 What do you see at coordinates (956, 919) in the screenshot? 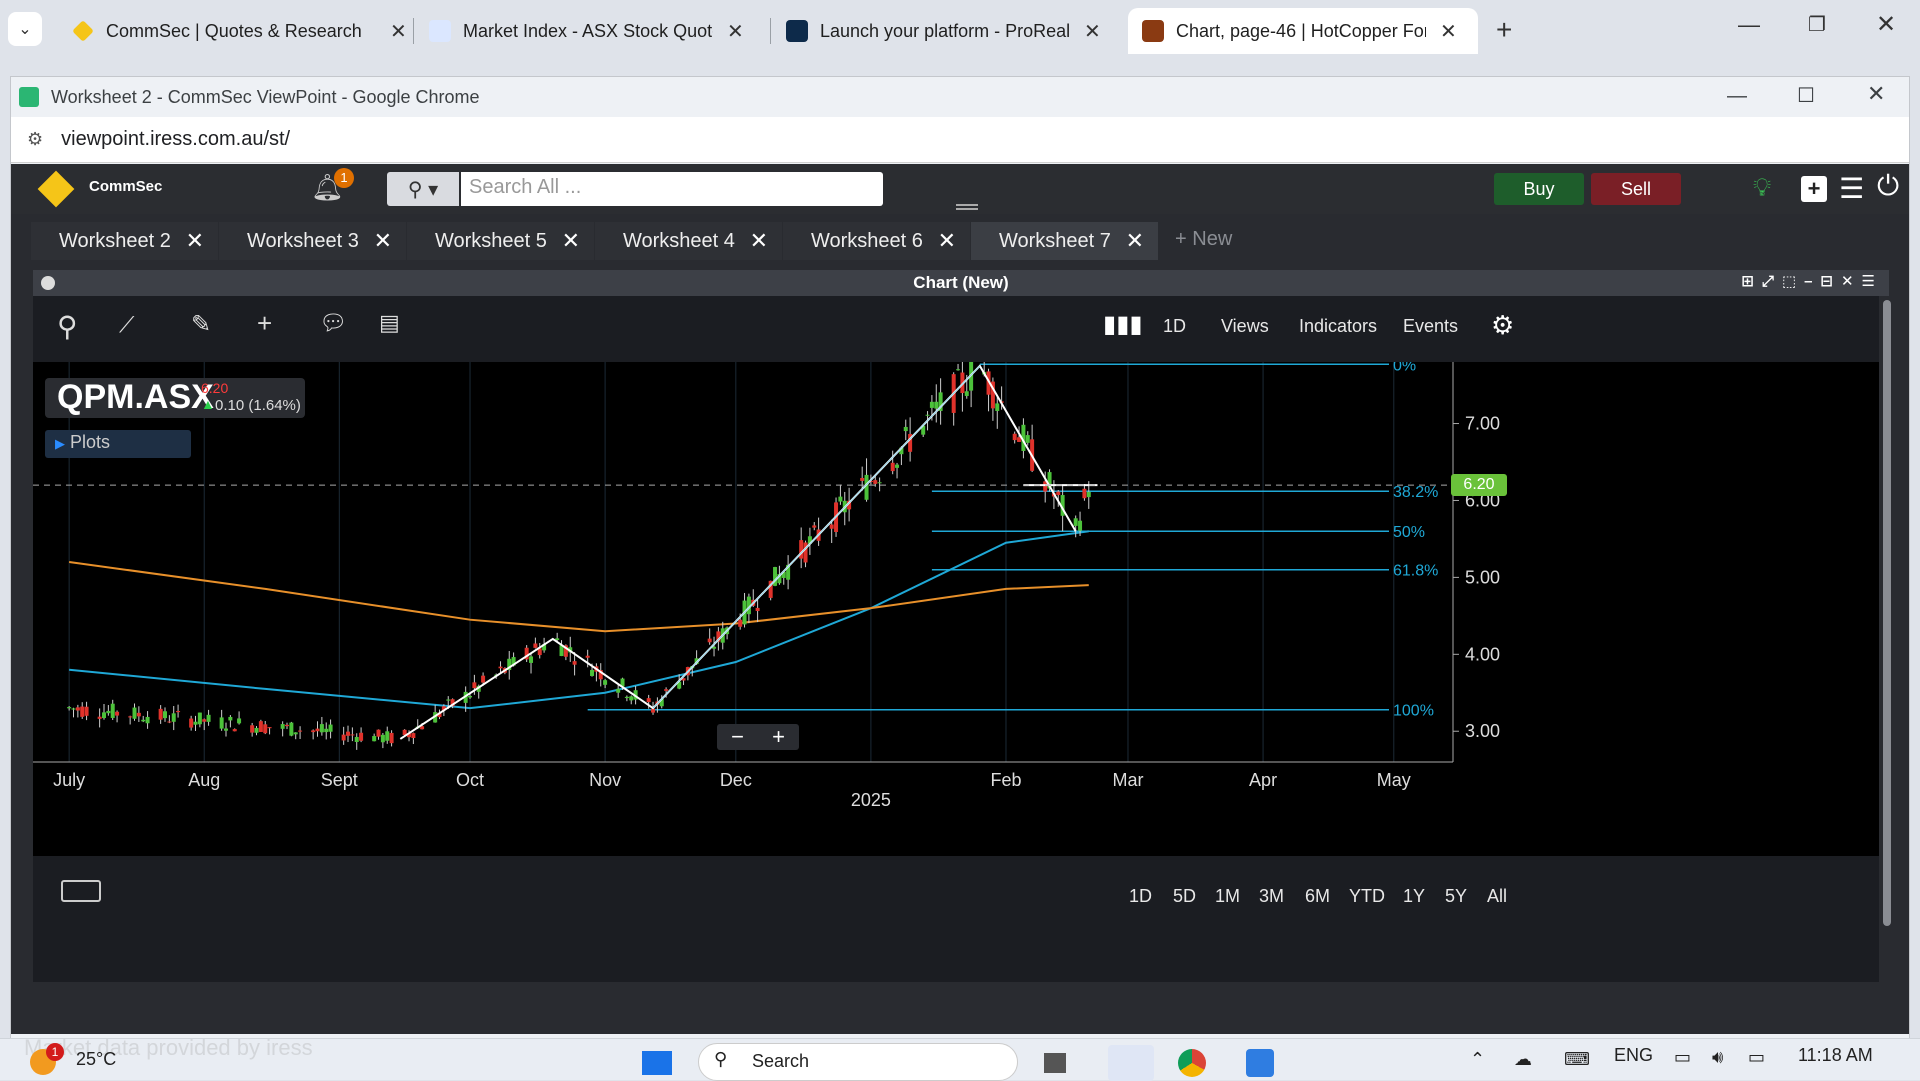
I see `chart-footer: 1D 5D 1M 3M 6M YTD 1Y 5Y All` at bounding box center [956, 919].